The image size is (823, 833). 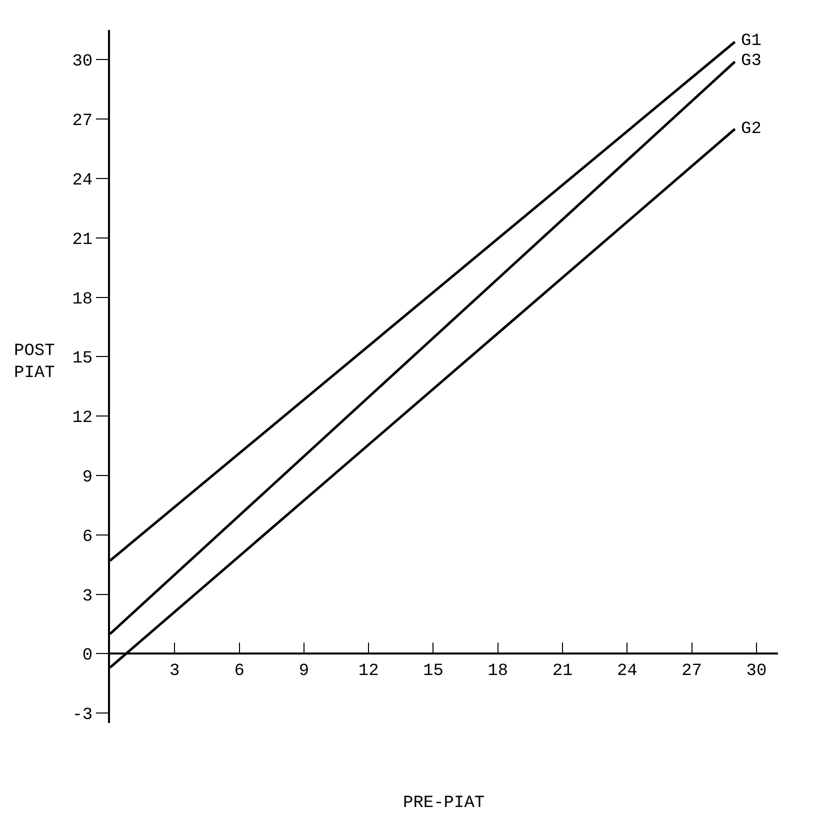 What do you see at coordinates (82, 62) in the screenshot?
I see `y-tick-label: 30` at bounding box center [82, 62].